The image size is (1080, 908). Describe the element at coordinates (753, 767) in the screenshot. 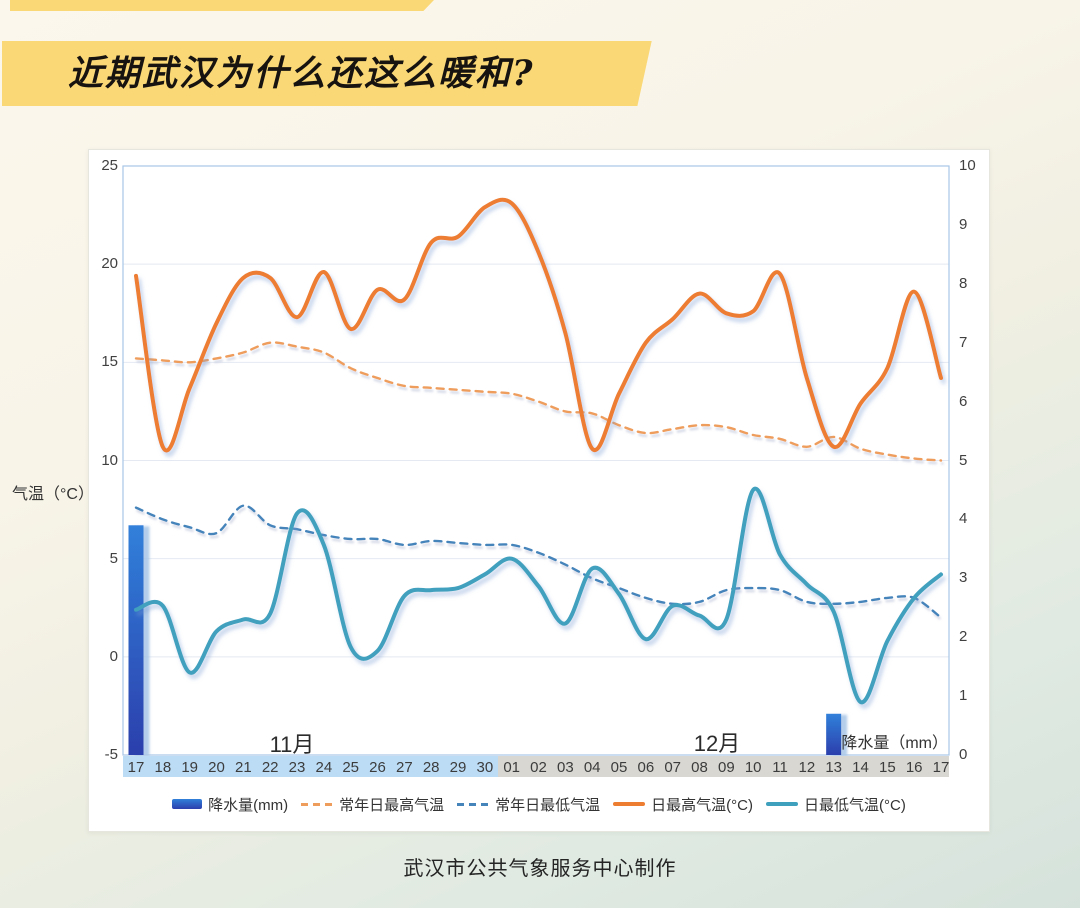

I see `date-label: 10` at that location.